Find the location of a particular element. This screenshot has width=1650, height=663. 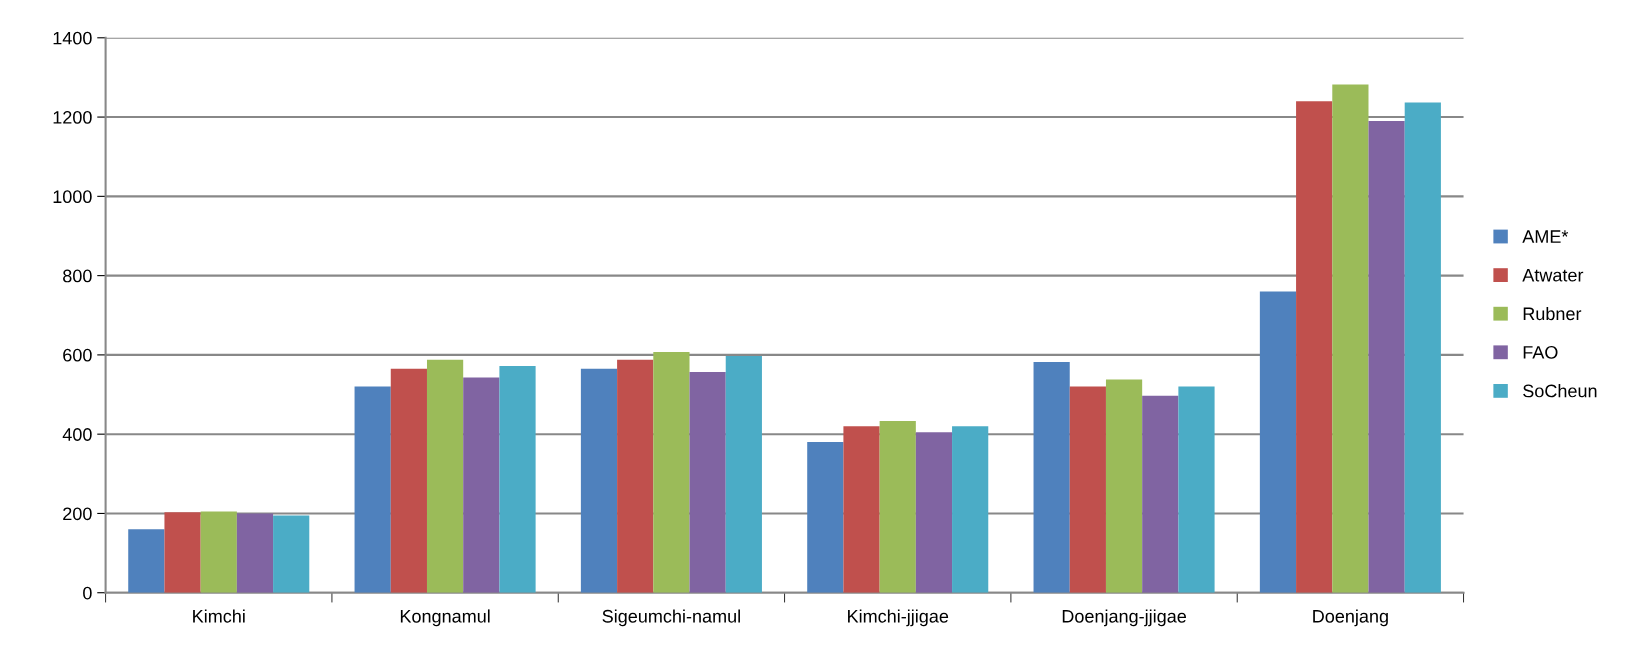

y-tick-label: 1000 is located at coordinates (72, 197).